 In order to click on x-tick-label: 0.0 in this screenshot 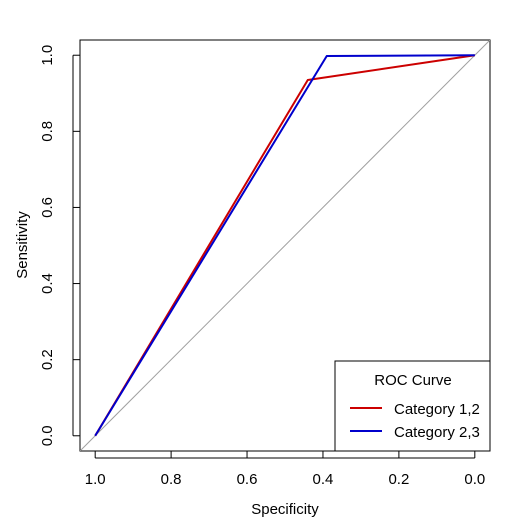, I will do `click(474, 479)`.